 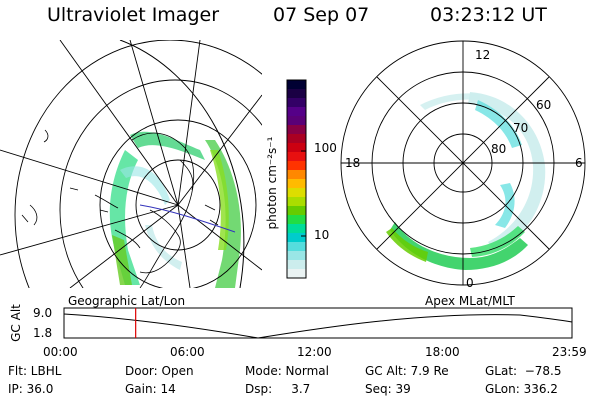 I want to click on altitude-ylabel: GC Alt, so click(x=16, y=323).